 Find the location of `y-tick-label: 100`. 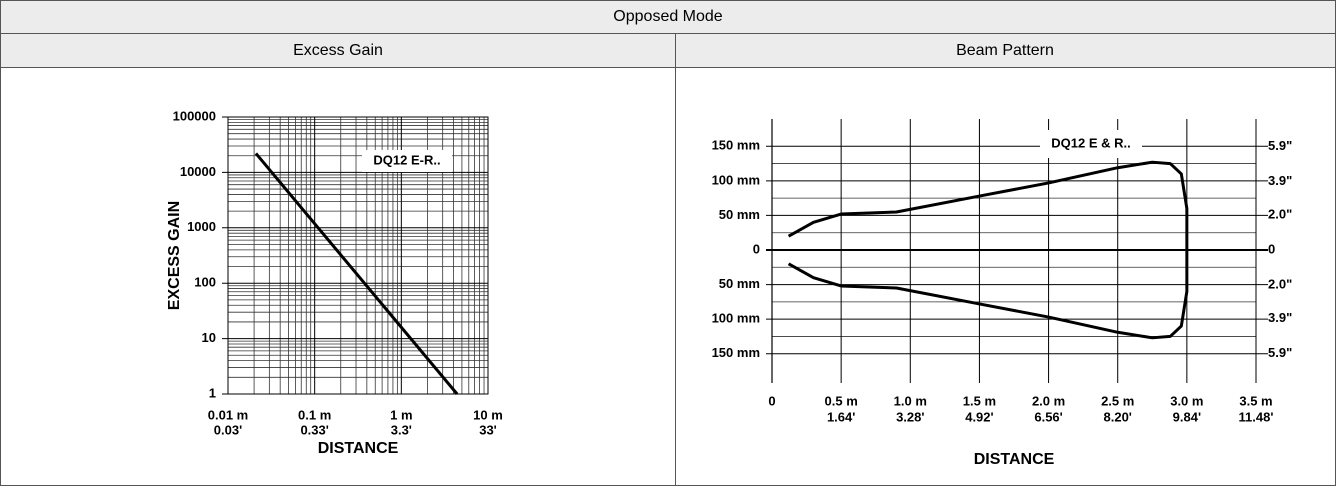

y-tick-label: 100 is located at coordinates (205, 282).